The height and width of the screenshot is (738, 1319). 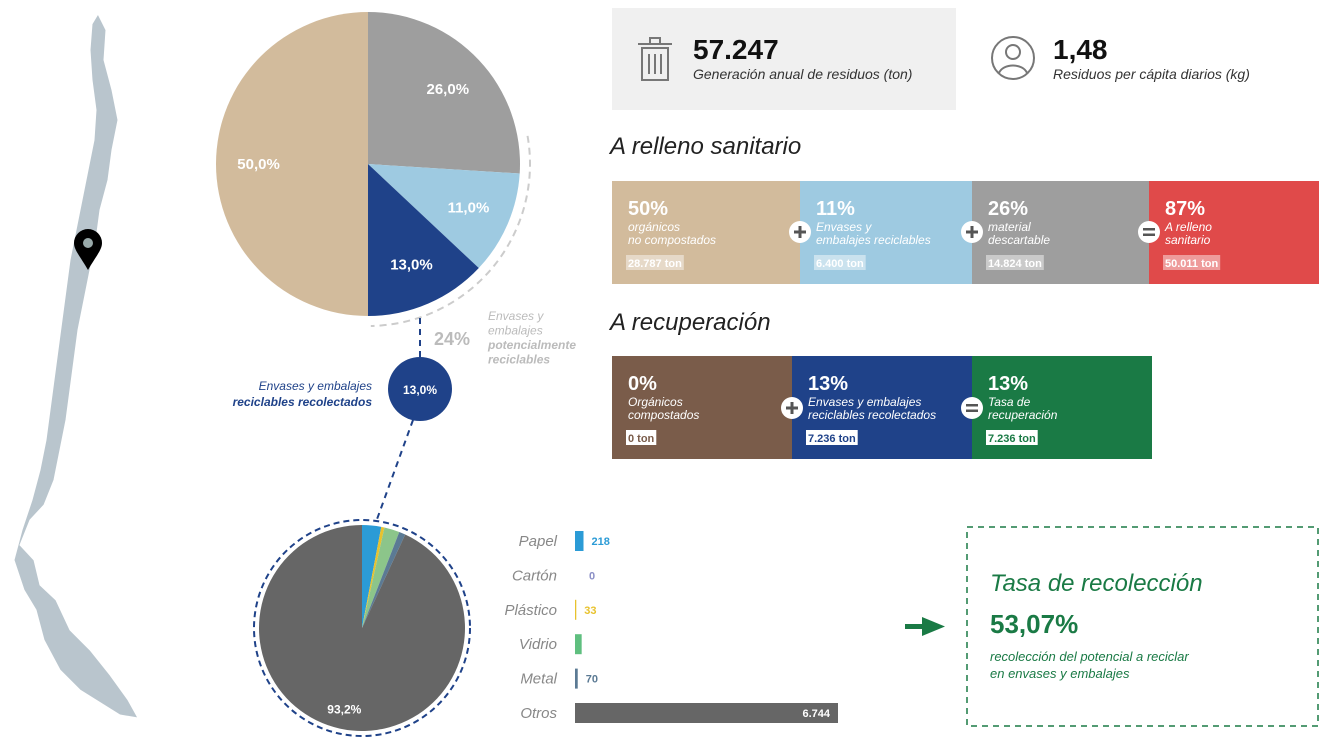 What do you see at coordinates (663, 415) in the screenshot?
I see `flow-label: compostados` at bounding box center [663, 415].